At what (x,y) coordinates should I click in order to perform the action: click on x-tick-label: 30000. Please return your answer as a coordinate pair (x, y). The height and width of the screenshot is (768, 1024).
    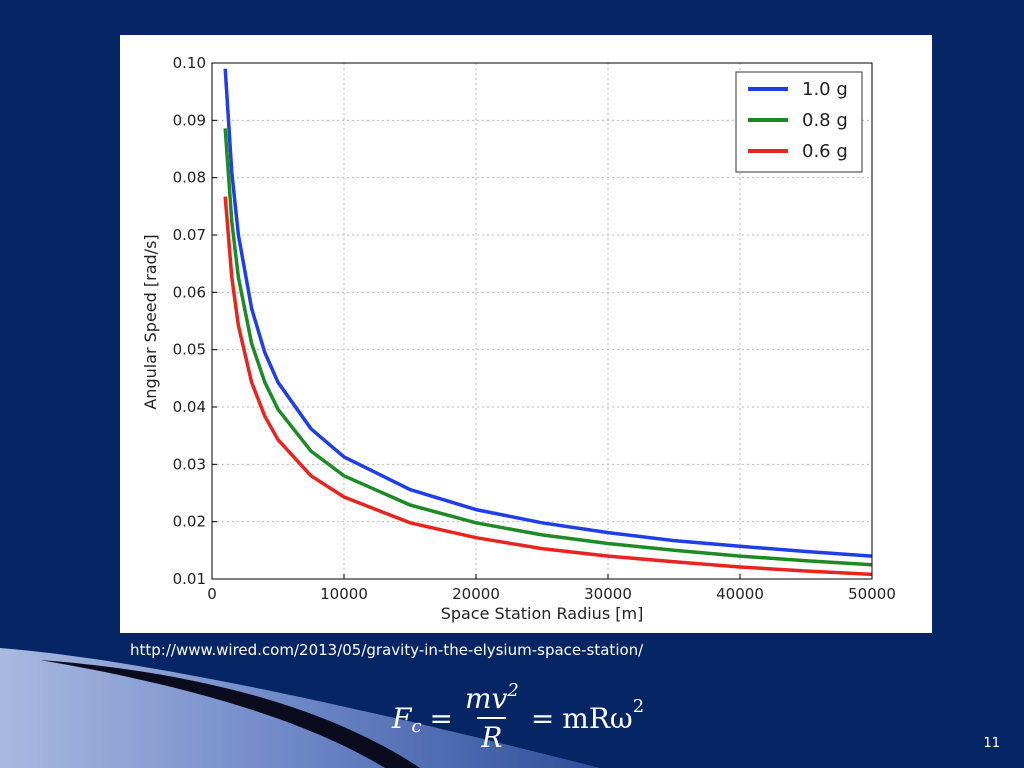
    Looking at the image, I should click on (608, 594).